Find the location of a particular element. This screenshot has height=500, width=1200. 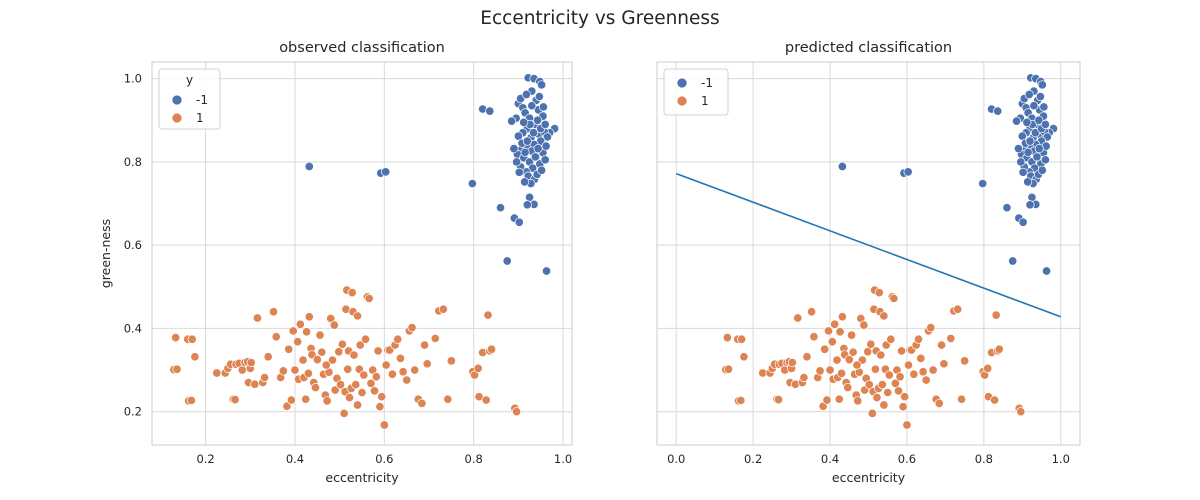

y-axis-label: green-ness is located at coordinates (105, 253).